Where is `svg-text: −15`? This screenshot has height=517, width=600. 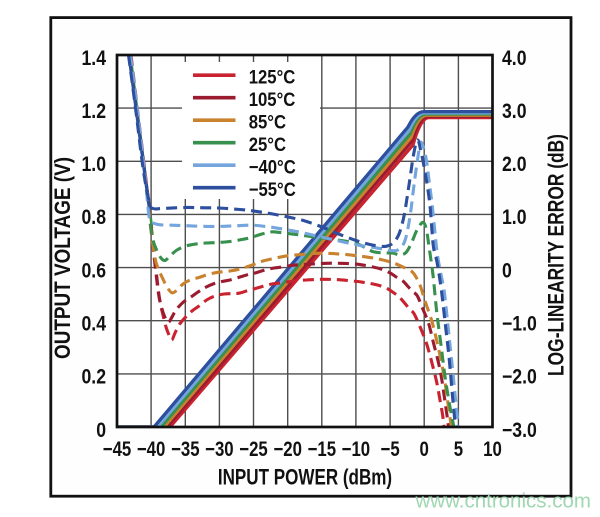 svg-text: −15 is located at coordinates (322, 449).